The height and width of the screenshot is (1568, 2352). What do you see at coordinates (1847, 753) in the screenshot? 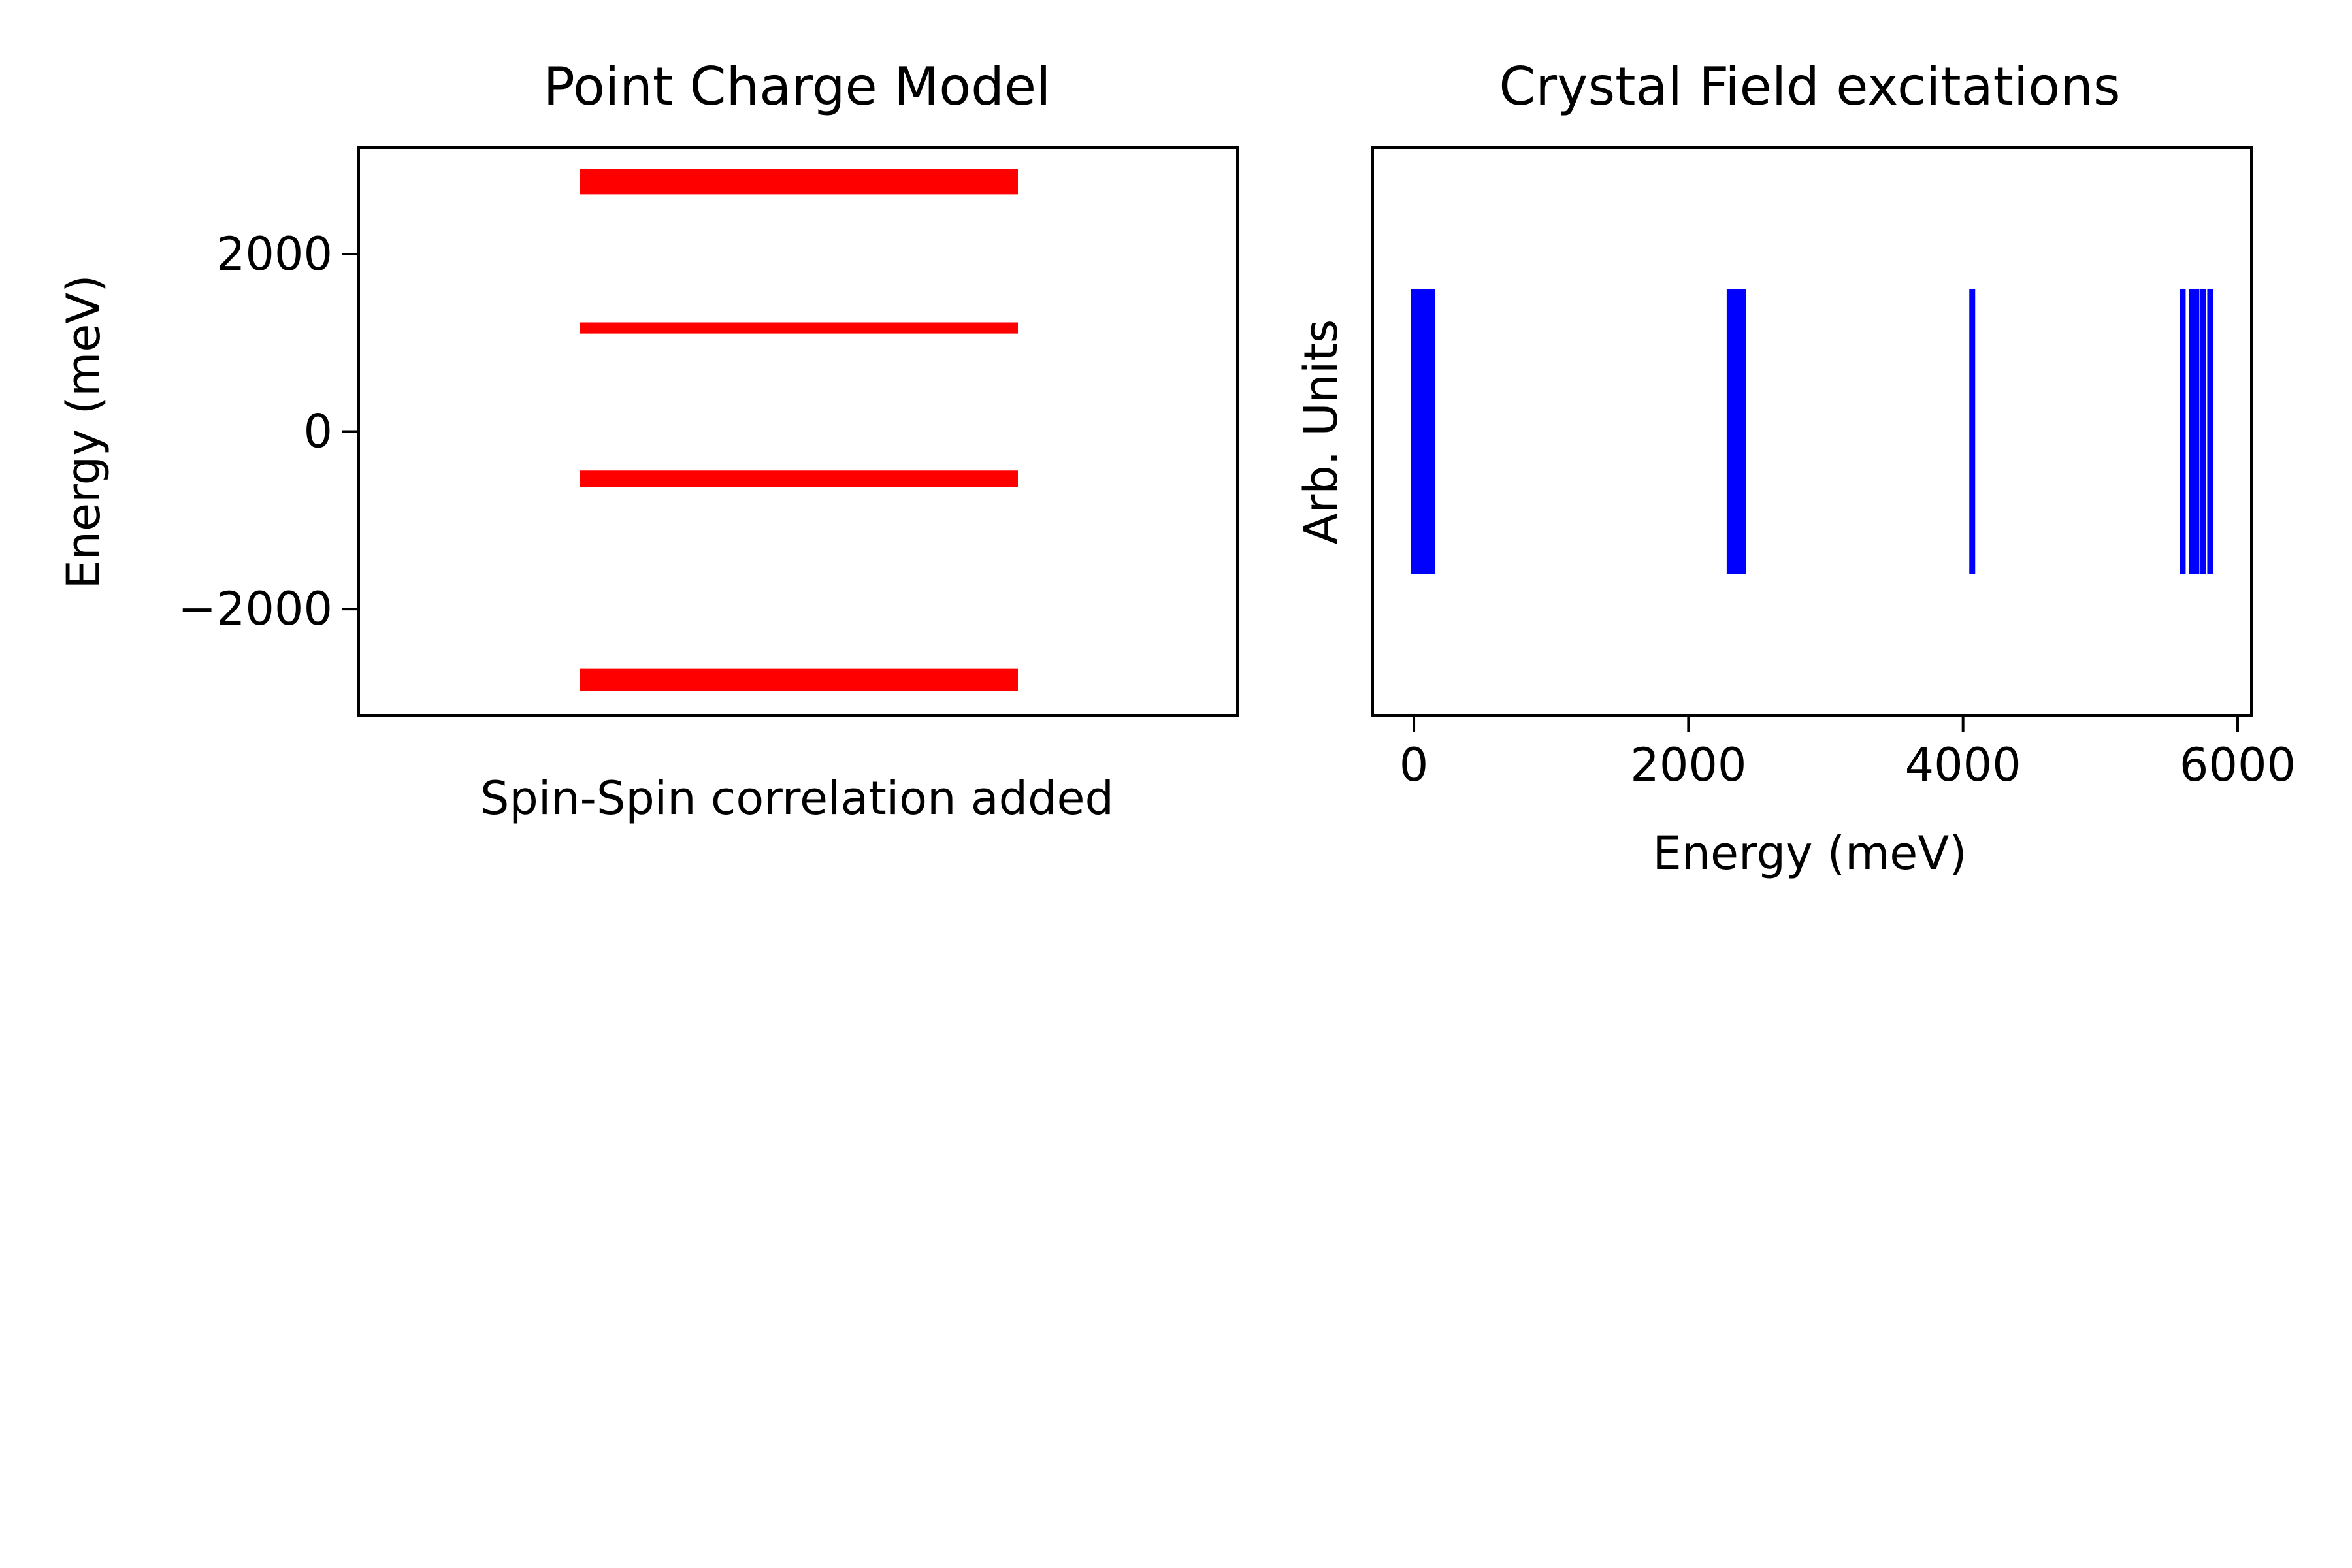
I see `right-x-ticks: 0 2000 4000 6000` at bounding box center [1847, 753].